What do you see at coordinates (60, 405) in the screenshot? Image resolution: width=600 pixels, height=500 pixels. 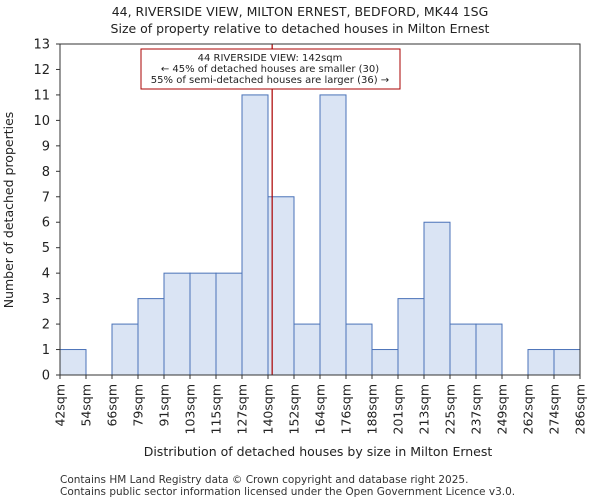 I see `x-tick-label: 42sqm` at bounding box center [60, 405].